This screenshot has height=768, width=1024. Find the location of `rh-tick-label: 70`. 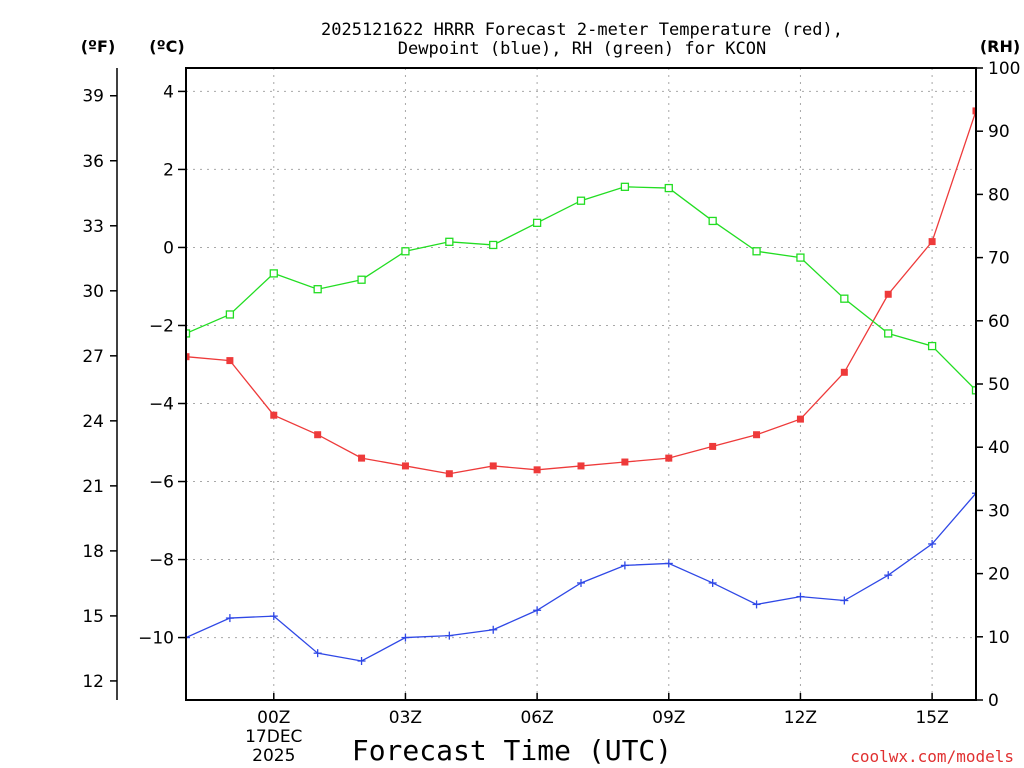

rh-tick-label: 70 is located at coordinates (999, 259).